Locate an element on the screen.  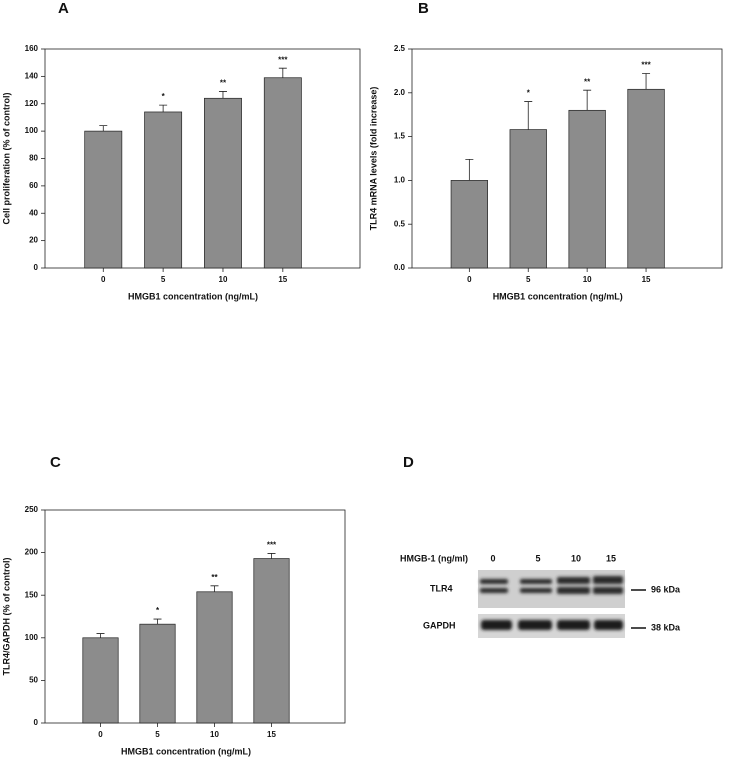
y-tick-label: 0.5 is located at coordinates (400, 223).